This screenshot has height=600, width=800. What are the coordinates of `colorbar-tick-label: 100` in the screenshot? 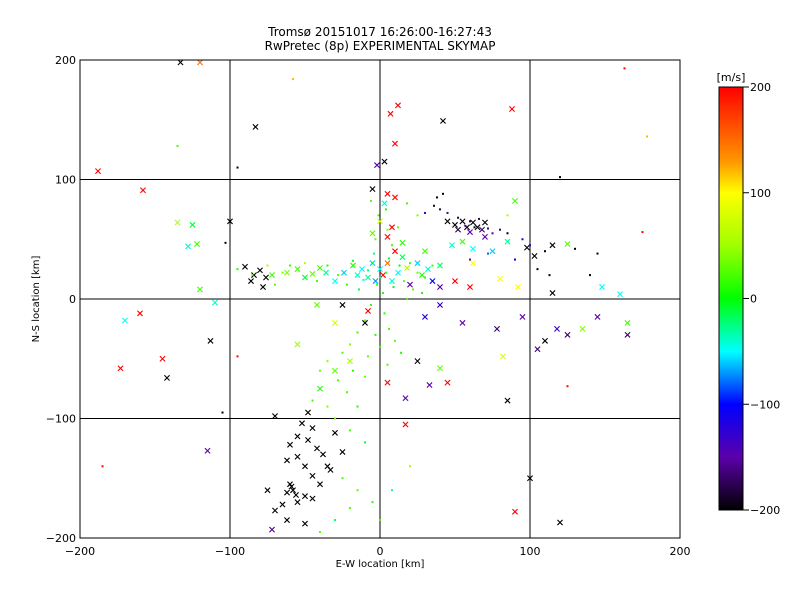 It's located at (760, 193).